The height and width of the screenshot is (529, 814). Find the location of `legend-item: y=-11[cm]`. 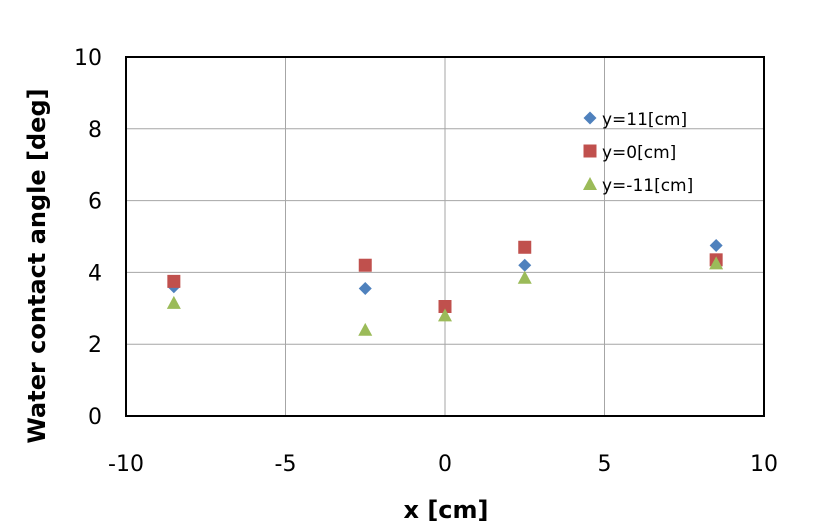

legend-item: y=-11[cm] is located at coordinates (638, 186).